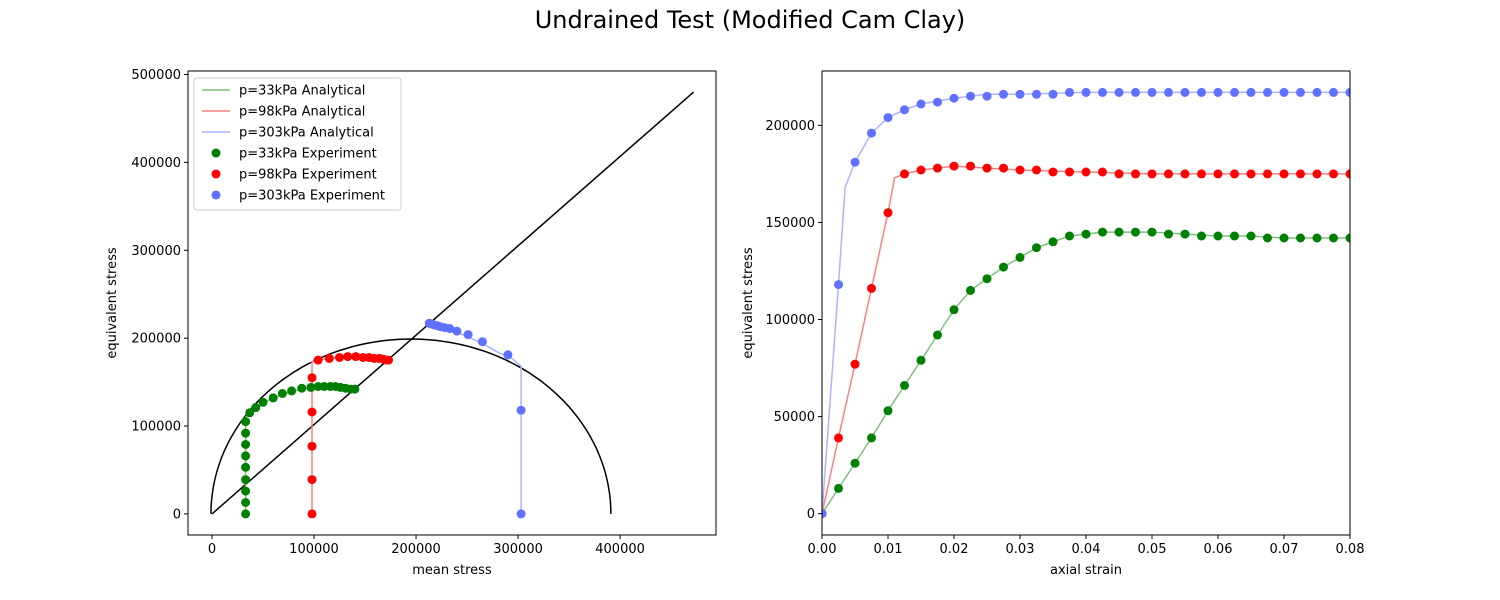 This screenshot has height=600, width=1500. Describe the element at coordinates (811, 514) in the screenshot. I see `right-ytick-label: 0` at that location.